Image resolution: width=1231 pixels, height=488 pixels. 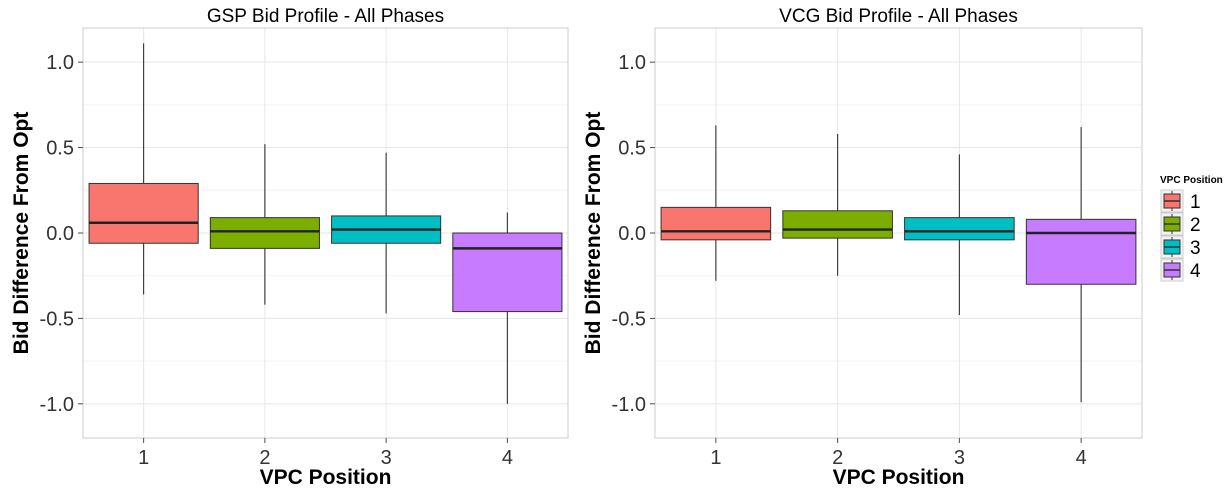 What do you see at coordinates (1195, 202) in the screenshot?
I see `legend-label-1: 1` at bounding box center [1195, 202].